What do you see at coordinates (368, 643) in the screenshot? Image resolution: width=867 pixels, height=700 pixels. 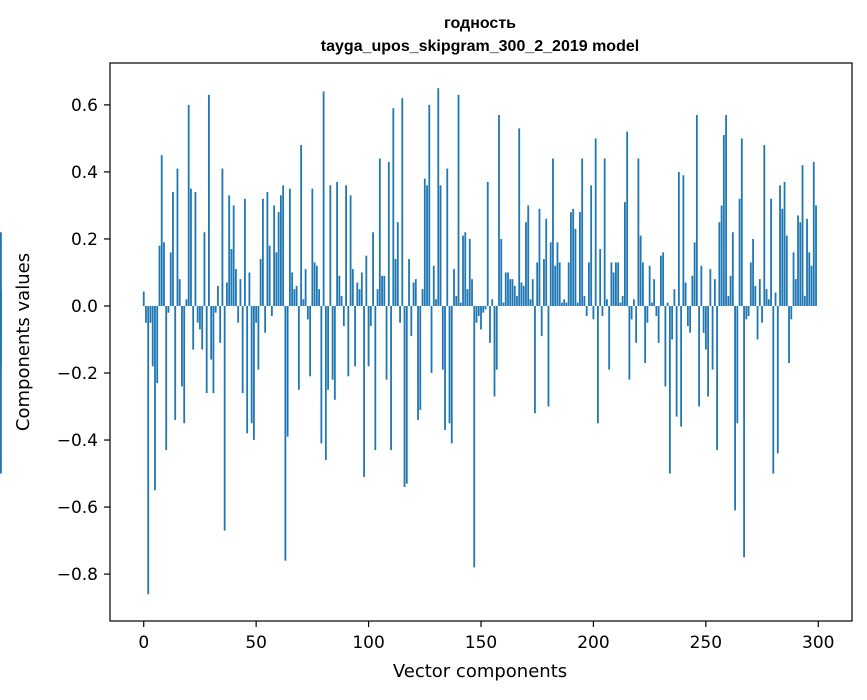 I see `x-tick-label: 100` at bounding box center [368, 643].